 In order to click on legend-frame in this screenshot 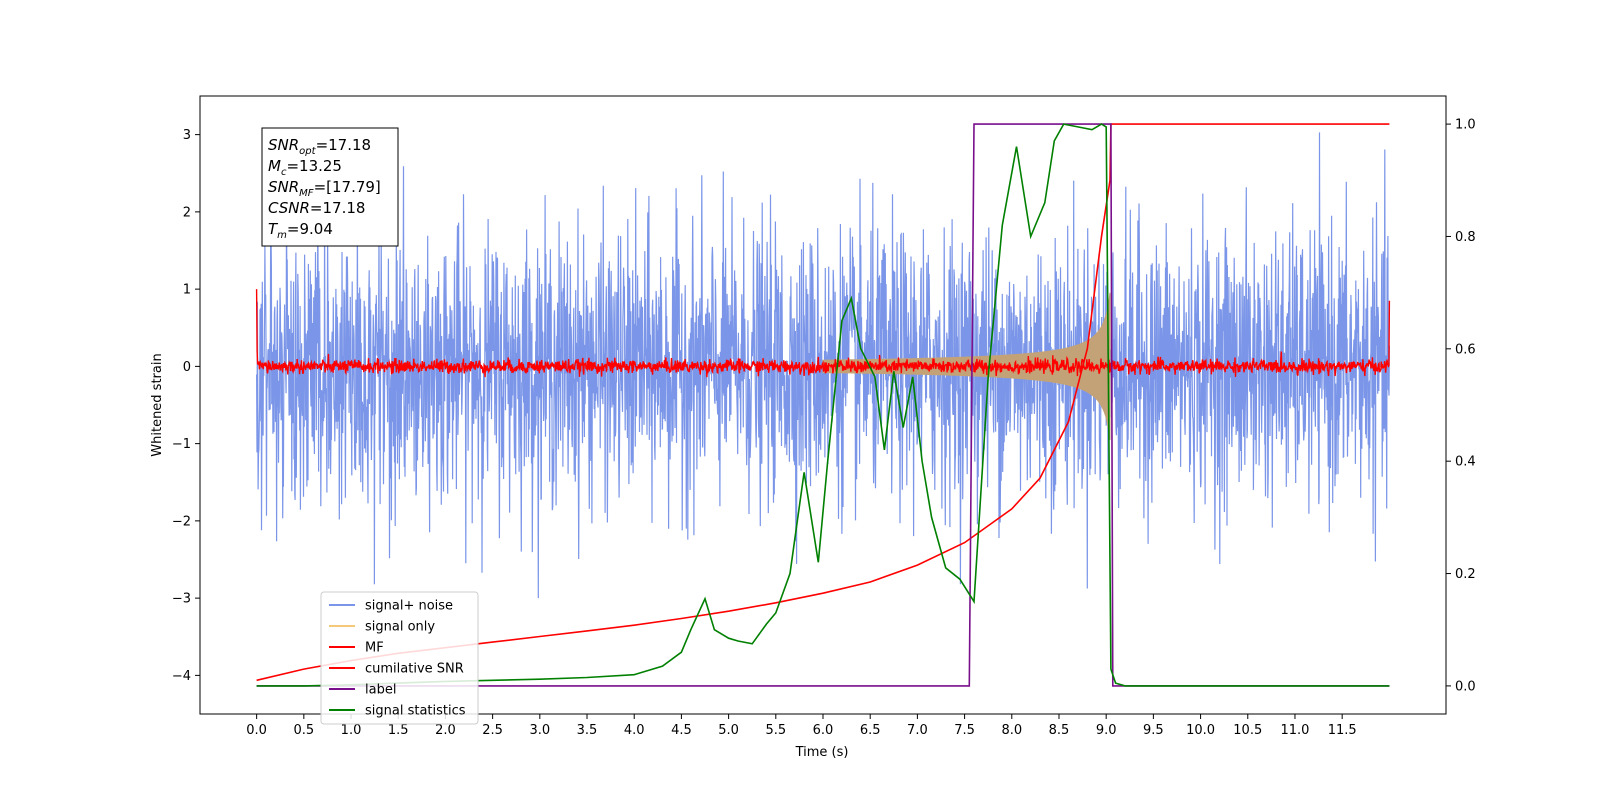, I will do `click(399, 658)`.